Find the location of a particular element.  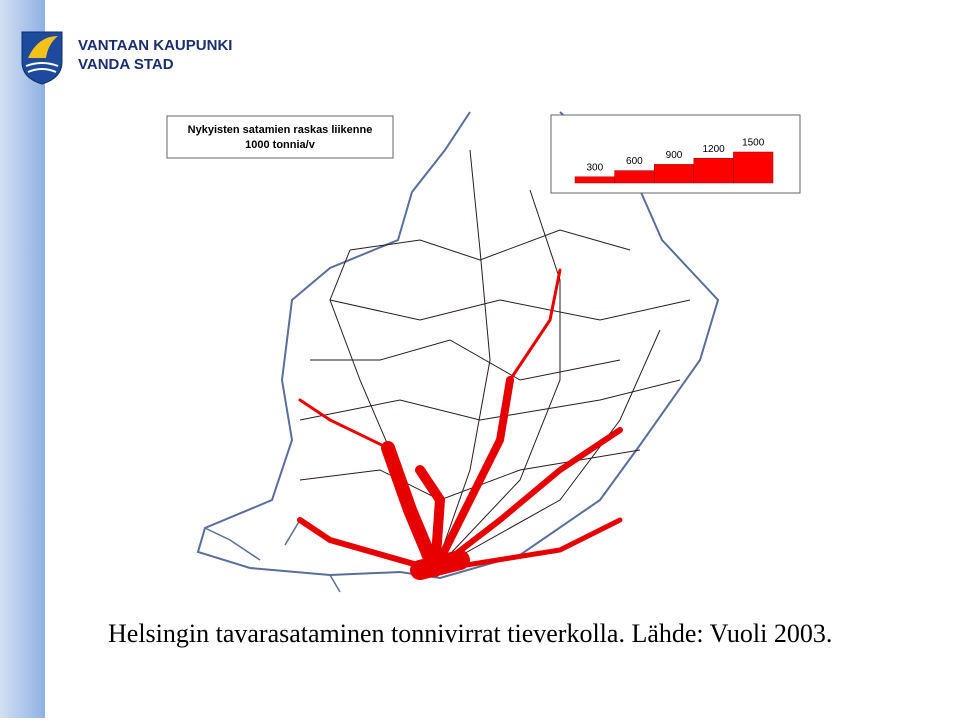

legend-label: 300 is located at coordinates (594, 167).